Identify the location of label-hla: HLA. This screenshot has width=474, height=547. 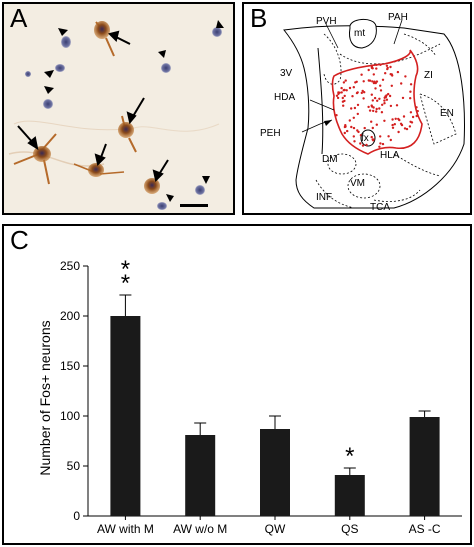
(390, 155).